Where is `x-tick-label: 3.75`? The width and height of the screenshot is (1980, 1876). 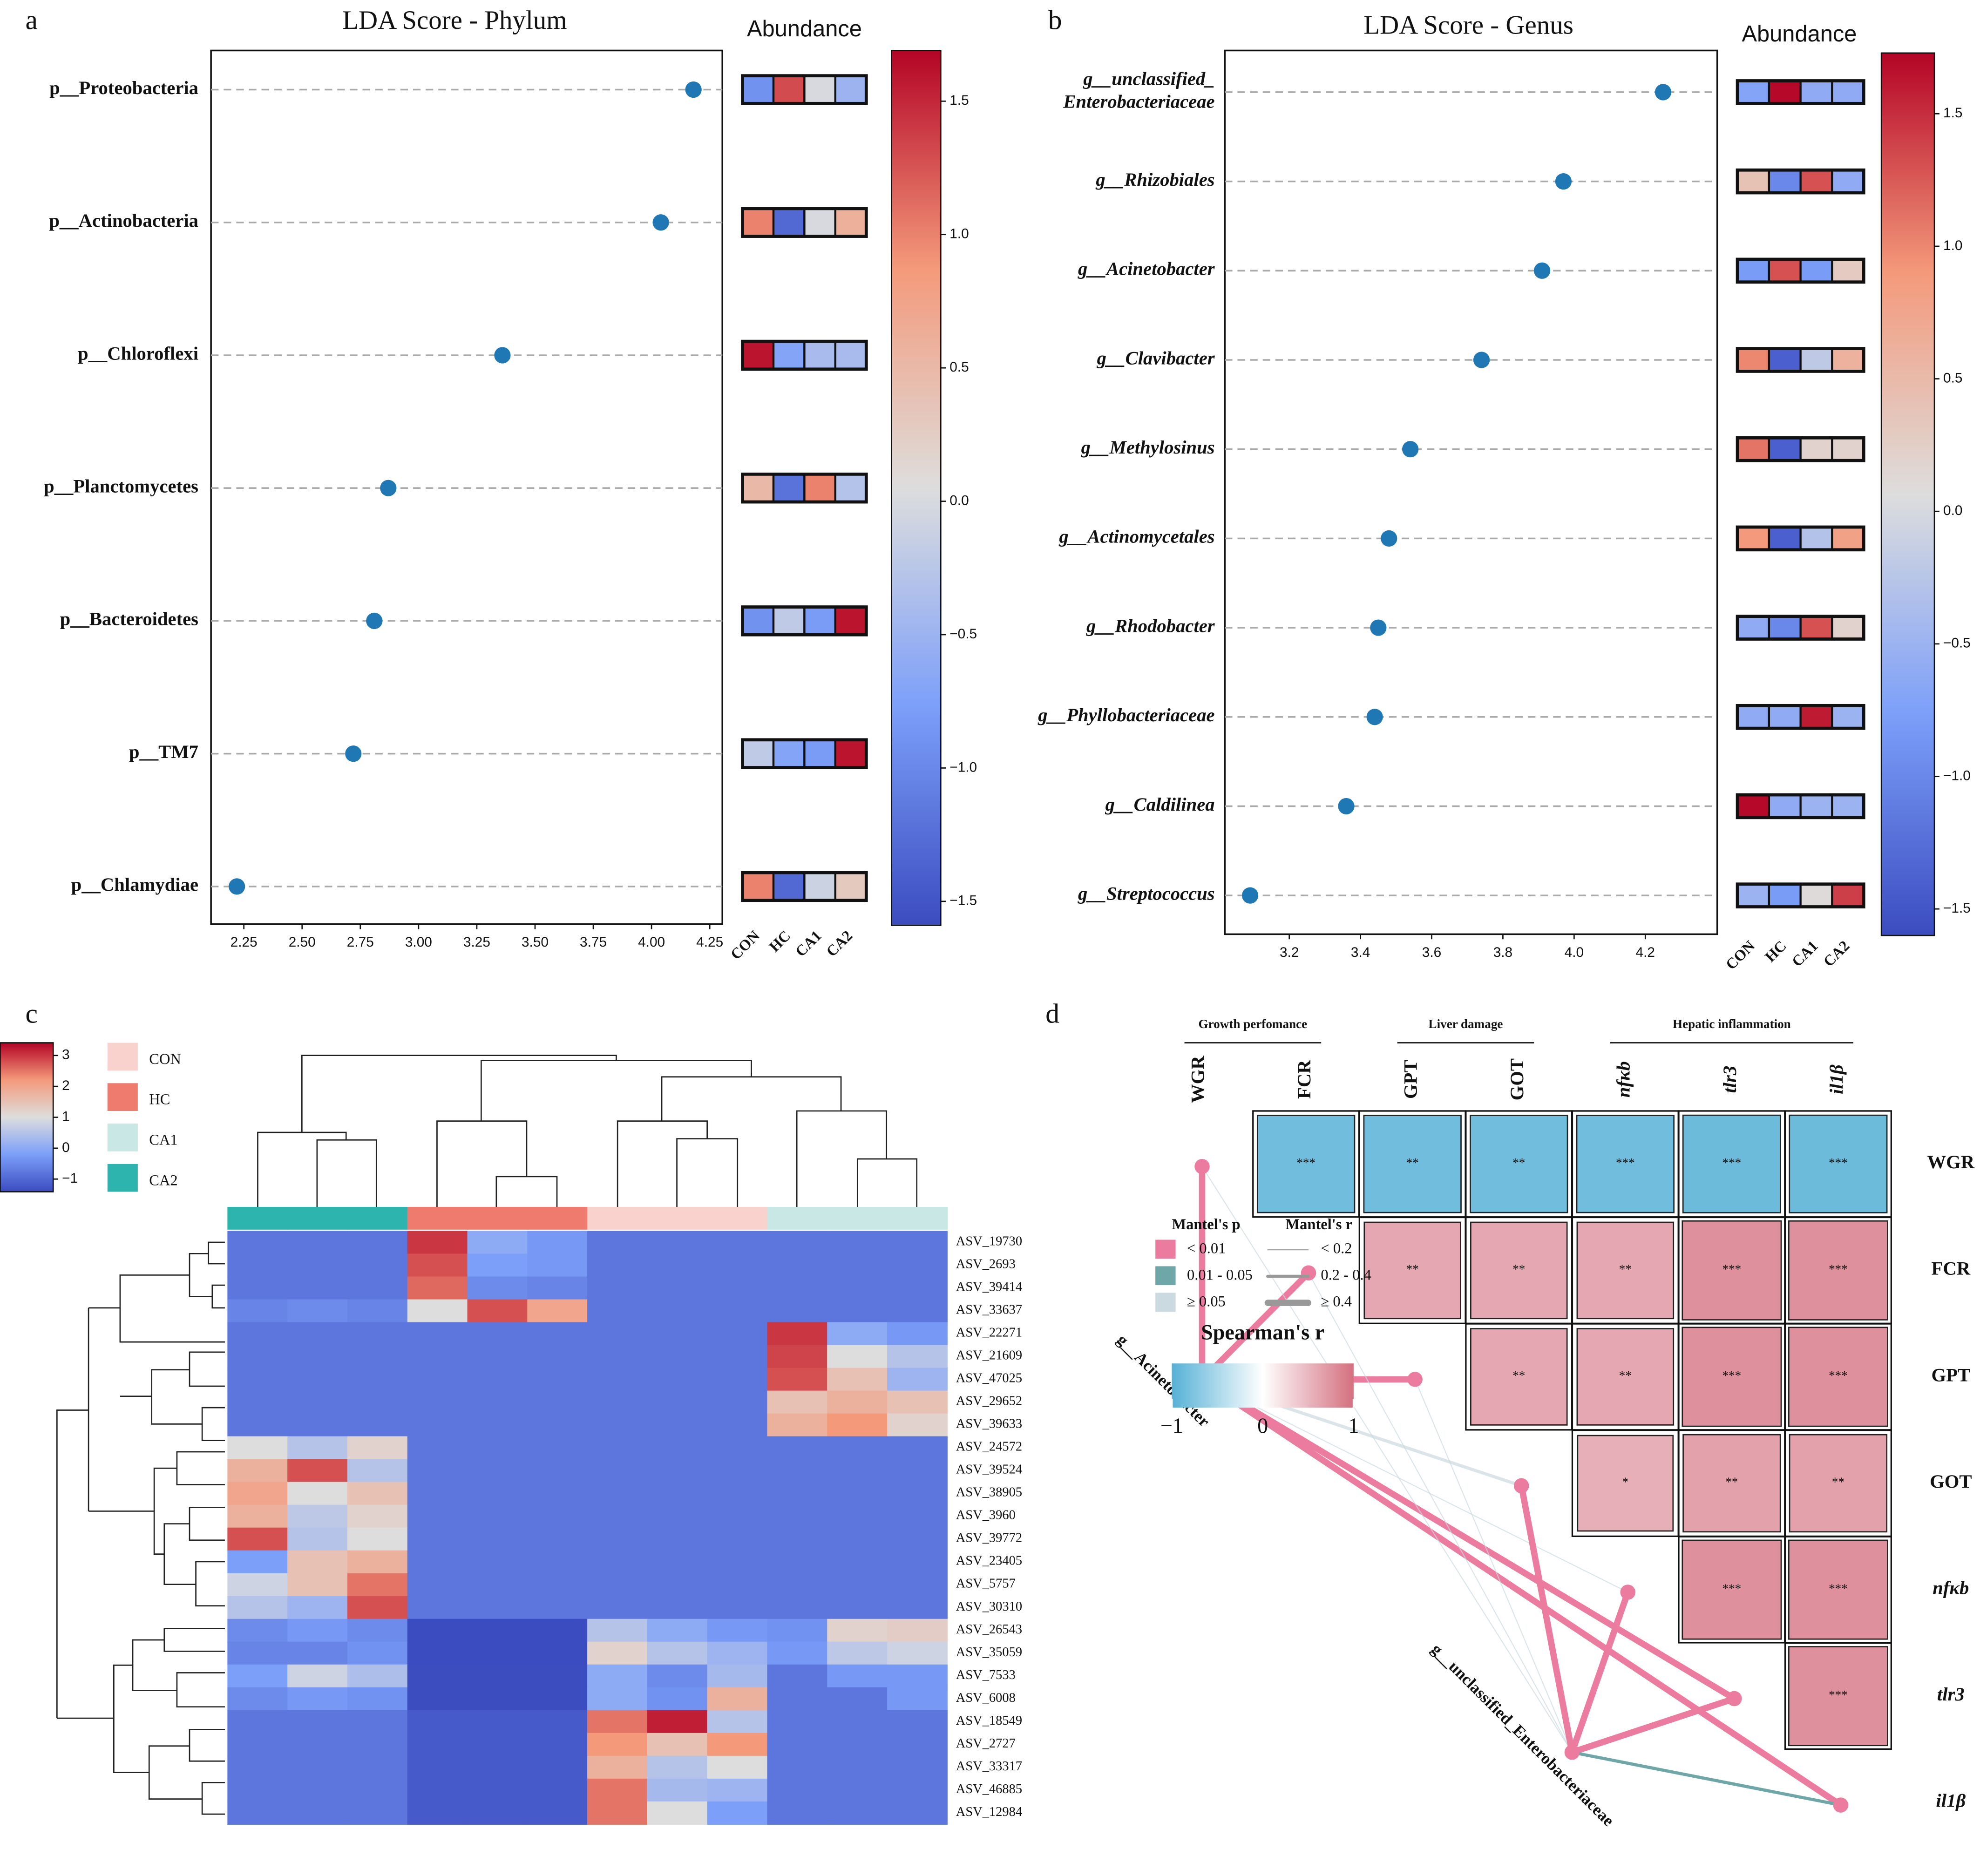
x-tick-label: 3.75 is located at coordinates (593, 942).